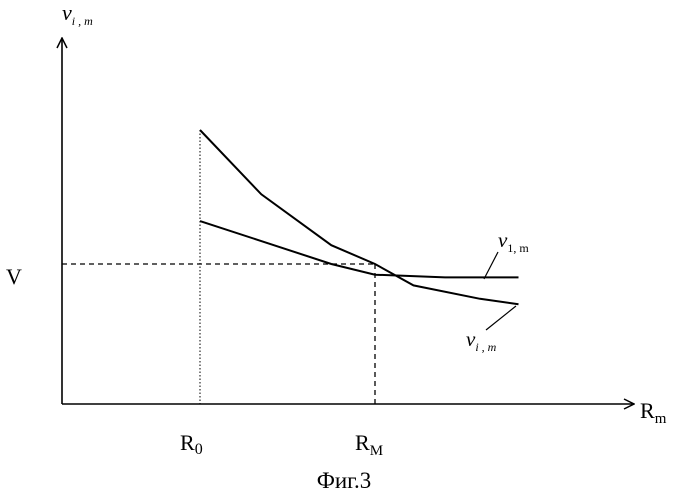  What do you see at coordinates (369, 444) in the screenshot?
I see `x-tick-rm: RM` at bounding box center [369, 444].